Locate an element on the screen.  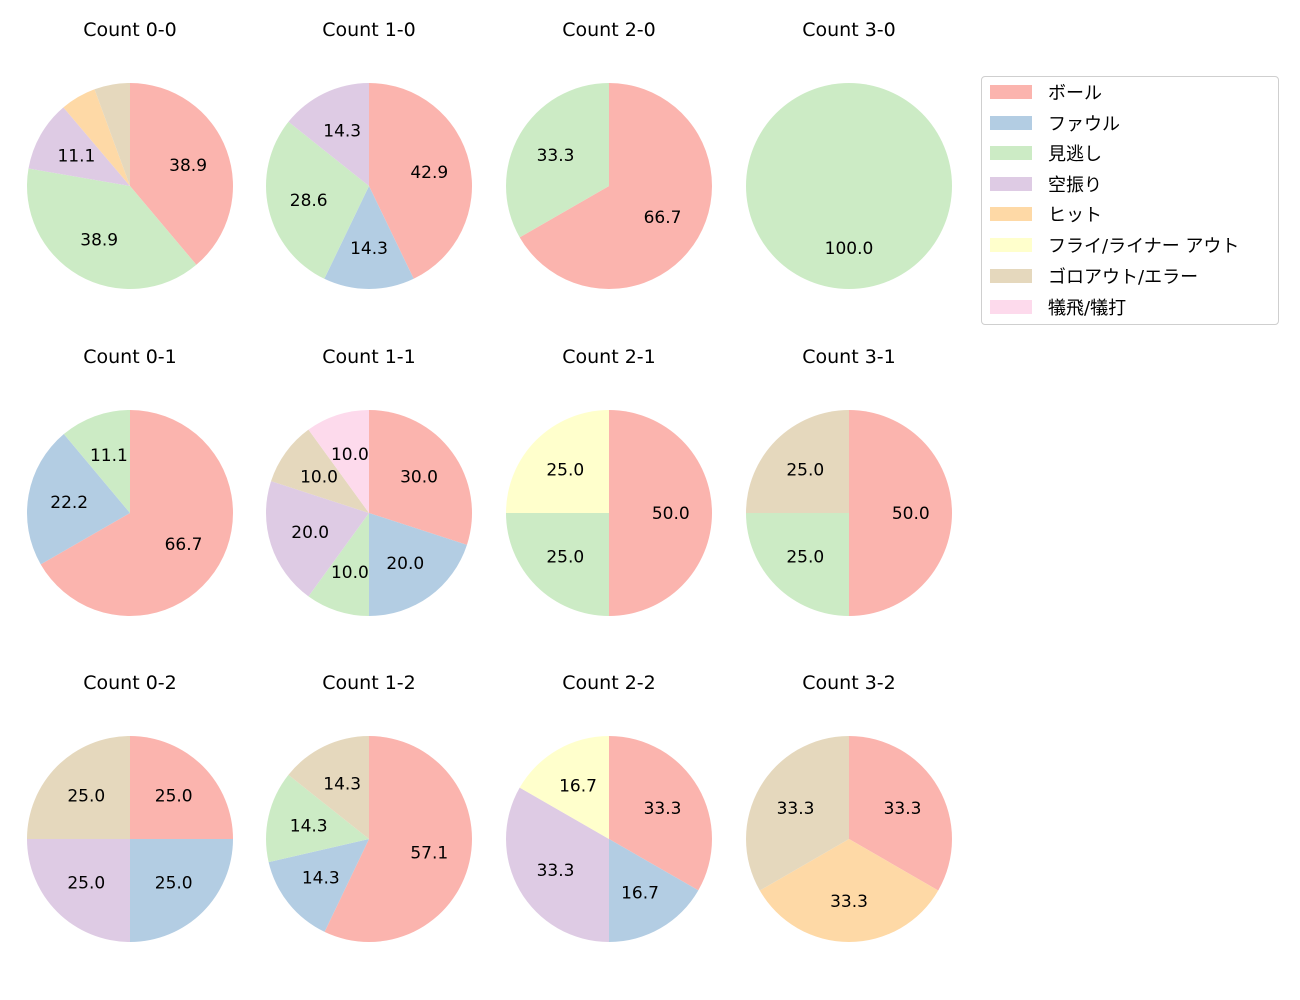
pie-title: Count 2-2 is located at coordinates (609, 683).